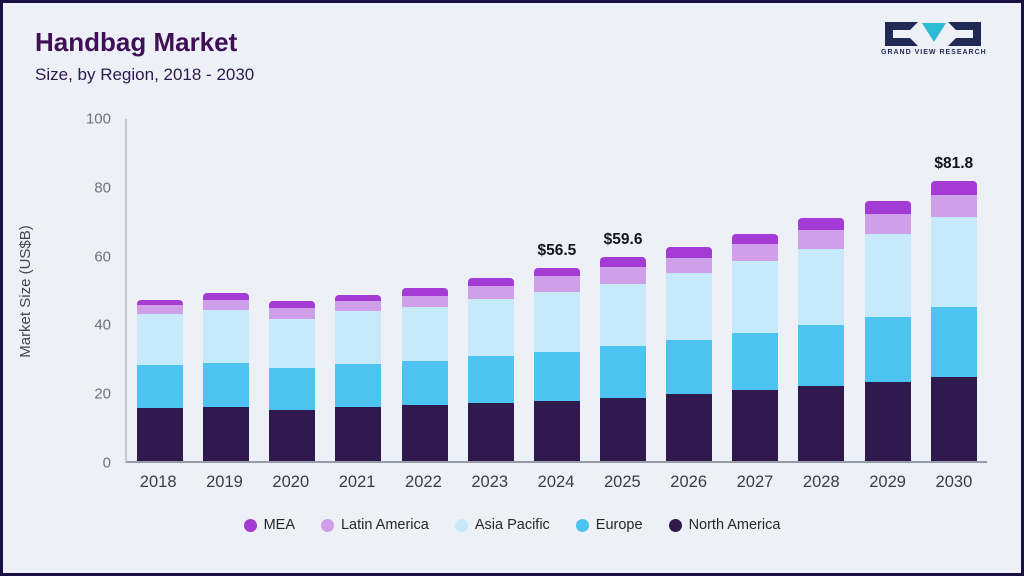  I want to click on bar-value-label: $59.6, so click(623, 240).